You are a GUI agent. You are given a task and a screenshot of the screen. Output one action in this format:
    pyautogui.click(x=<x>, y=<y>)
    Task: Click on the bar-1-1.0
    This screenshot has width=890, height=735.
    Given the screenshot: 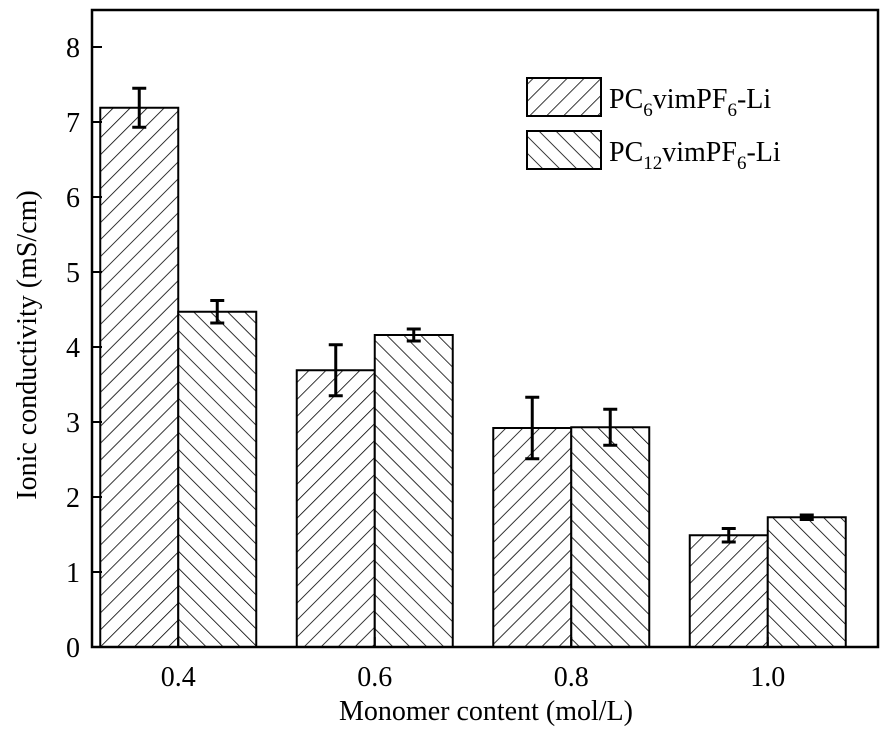 What is the action you would take?
    pyautogui.click(x=728, y=591)
    